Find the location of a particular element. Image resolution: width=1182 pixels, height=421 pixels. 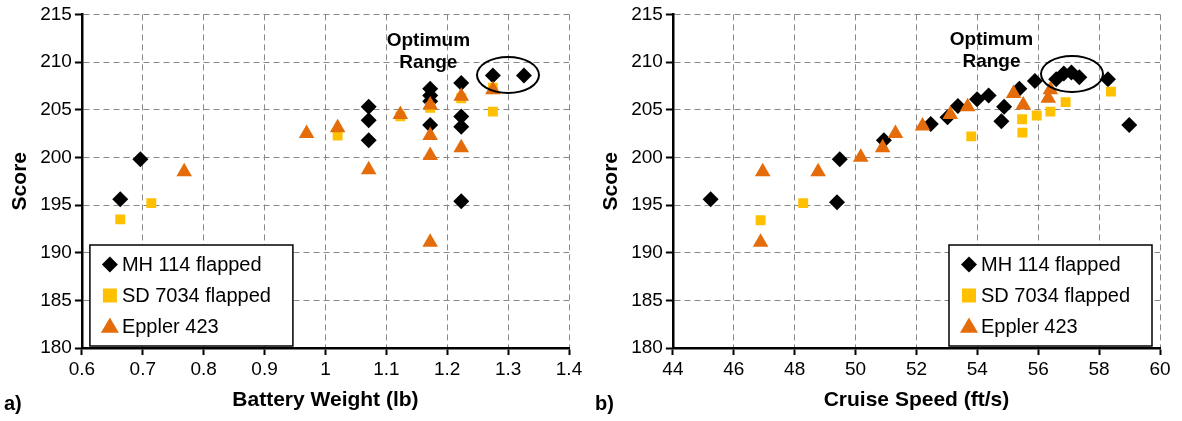

x-tick-label: 56 is located at coordinates (1038, 368).